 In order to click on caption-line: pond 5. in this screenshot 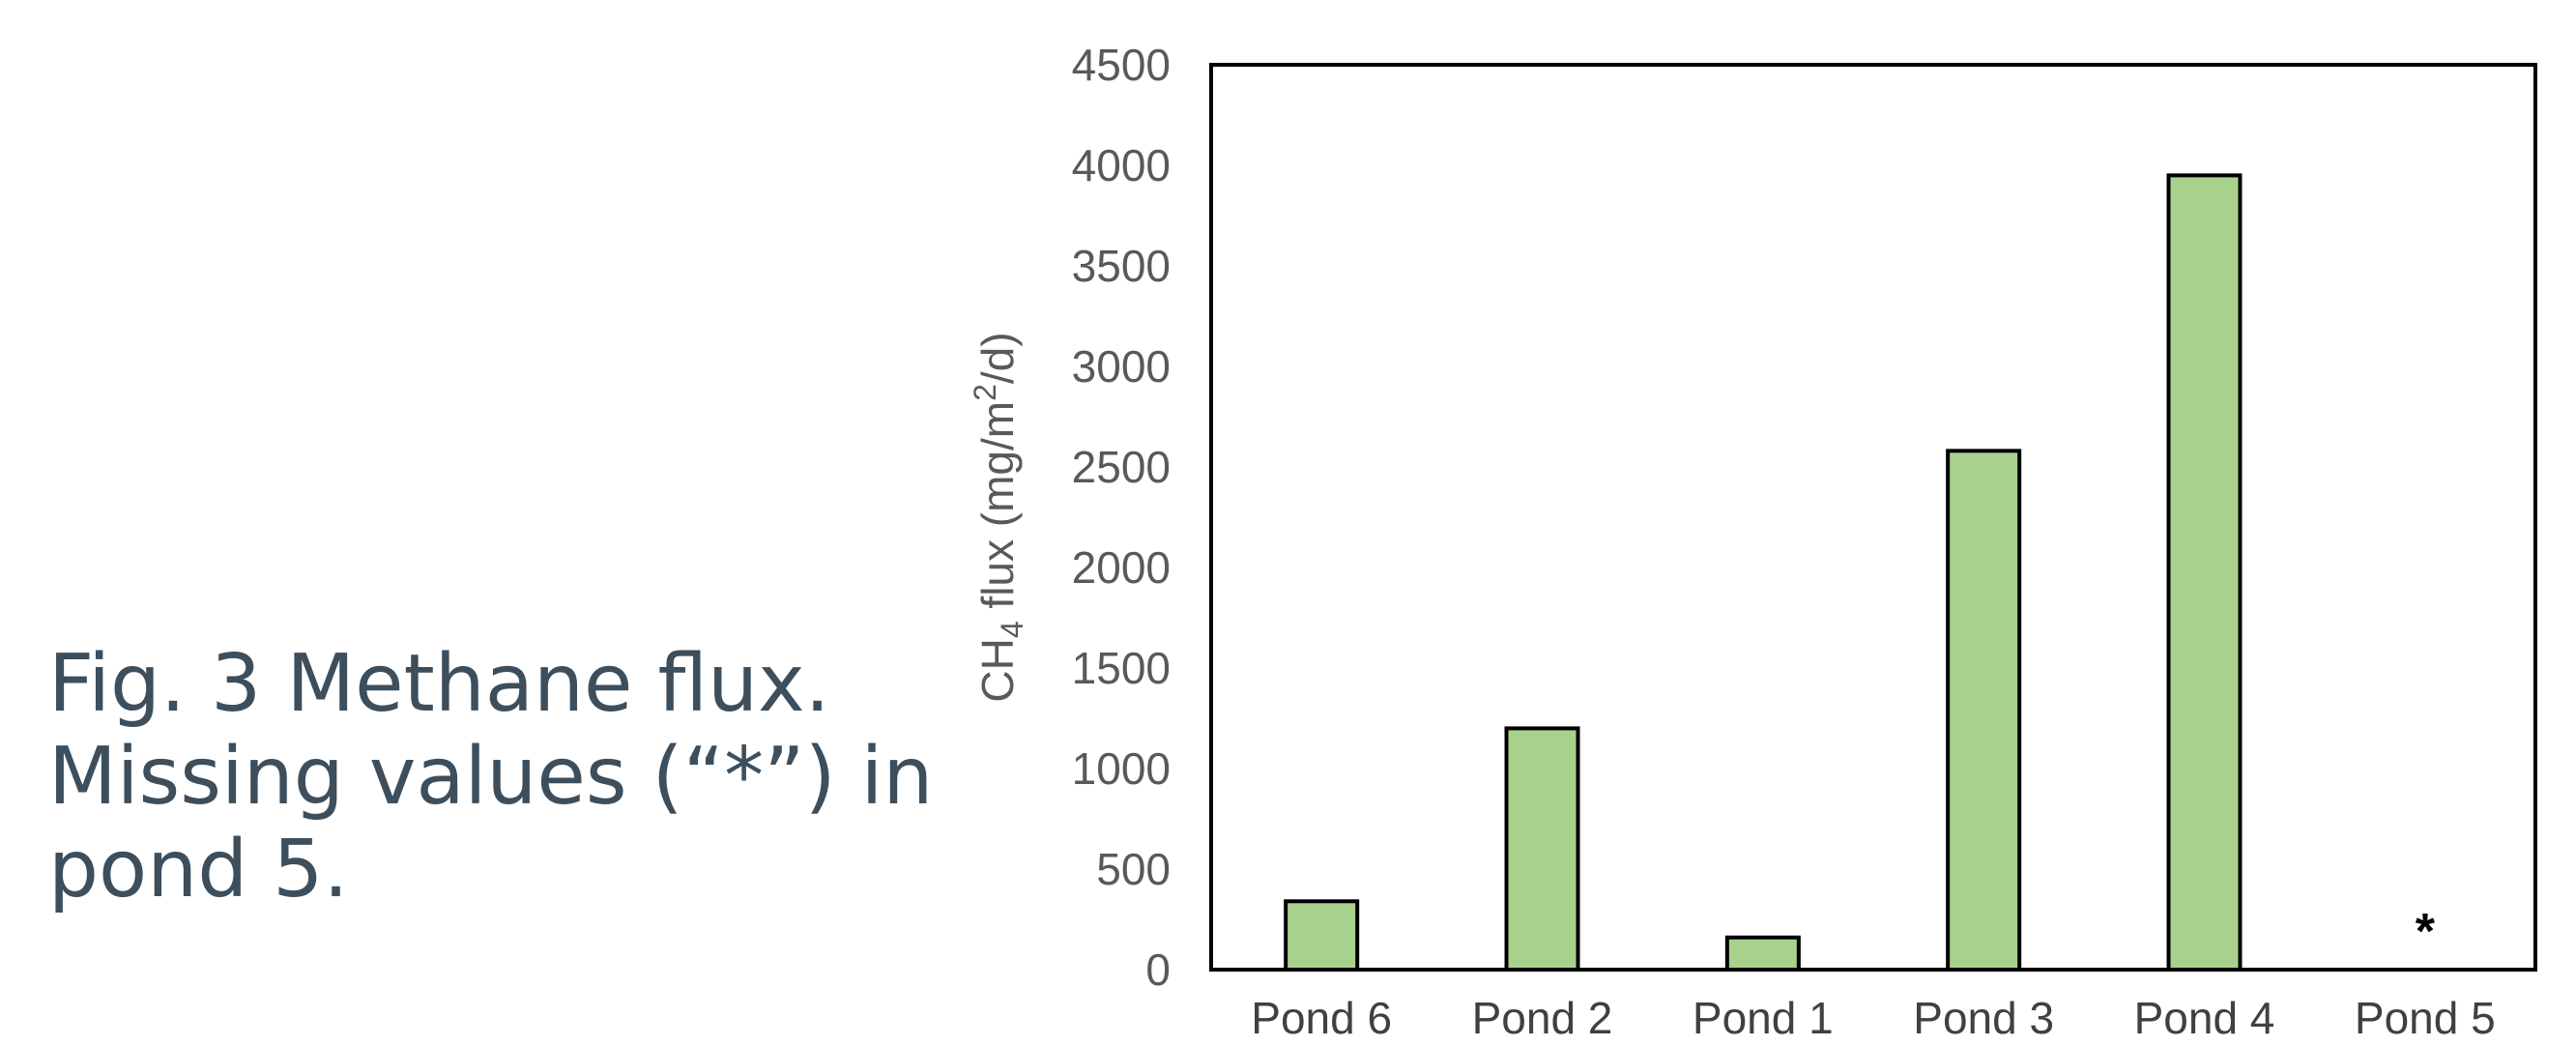, I will do `click(198, 869)`.